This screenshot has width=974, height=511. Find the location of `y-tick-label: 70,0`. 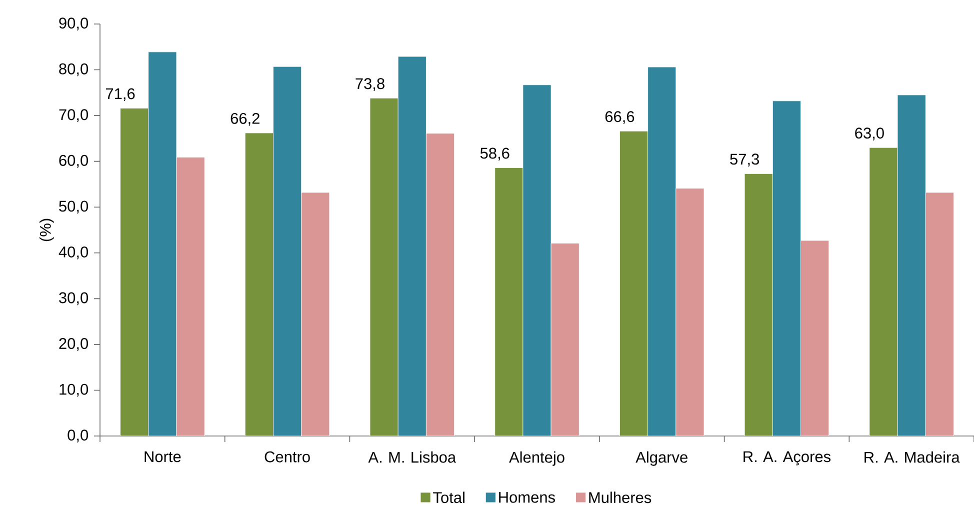

y-tick-label: 70,0 is located at coordinates (73, 115).